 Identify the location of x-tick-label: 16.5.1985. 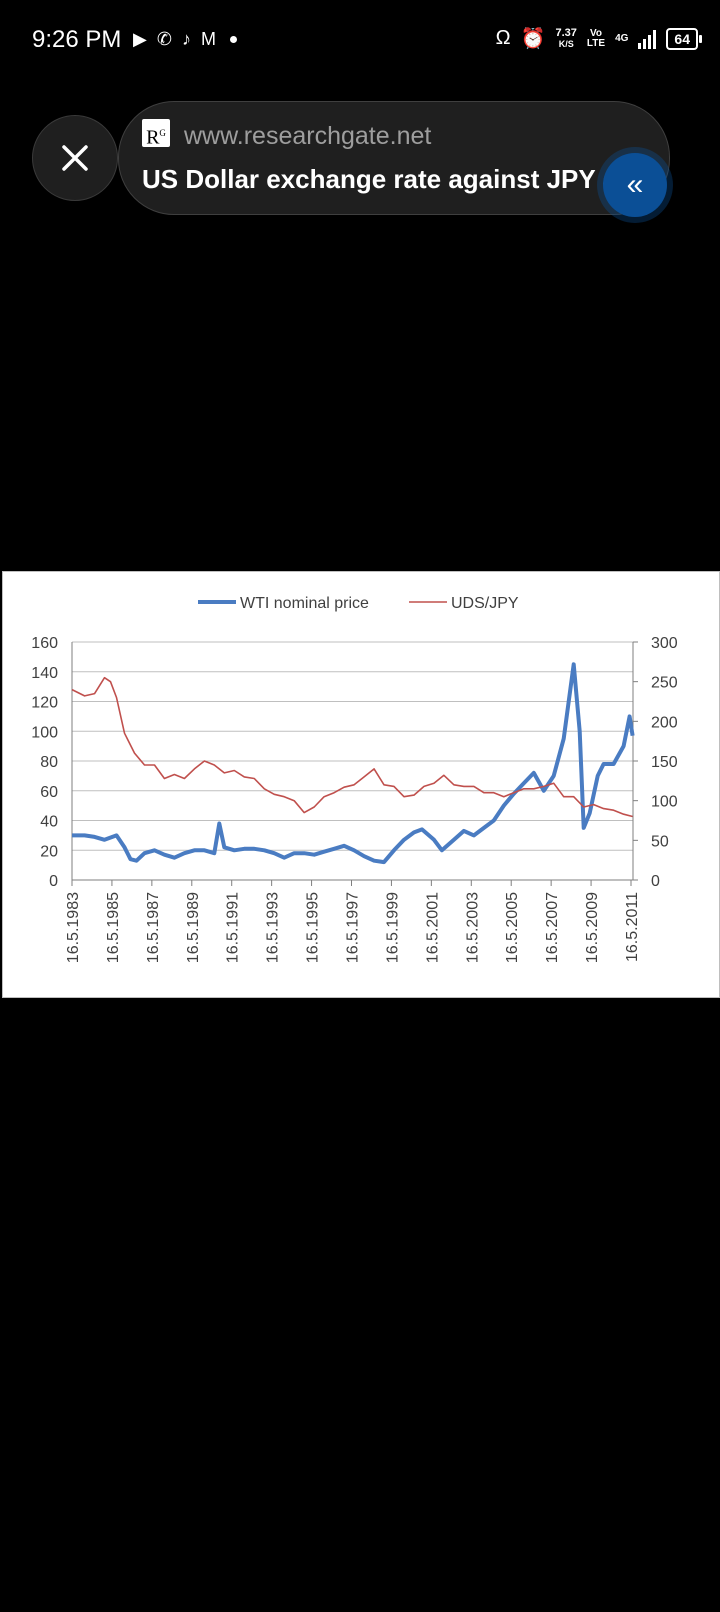
(113, 927).